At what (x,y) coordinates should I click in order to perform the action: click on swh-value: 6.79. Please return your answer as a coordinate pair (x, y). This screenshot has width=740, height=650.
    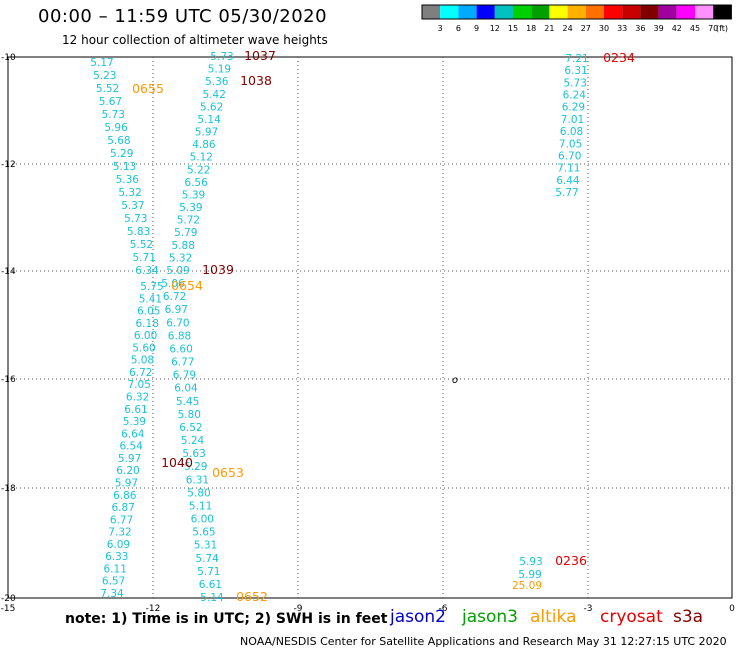
    Looking at the image, I should click on (184, 376).